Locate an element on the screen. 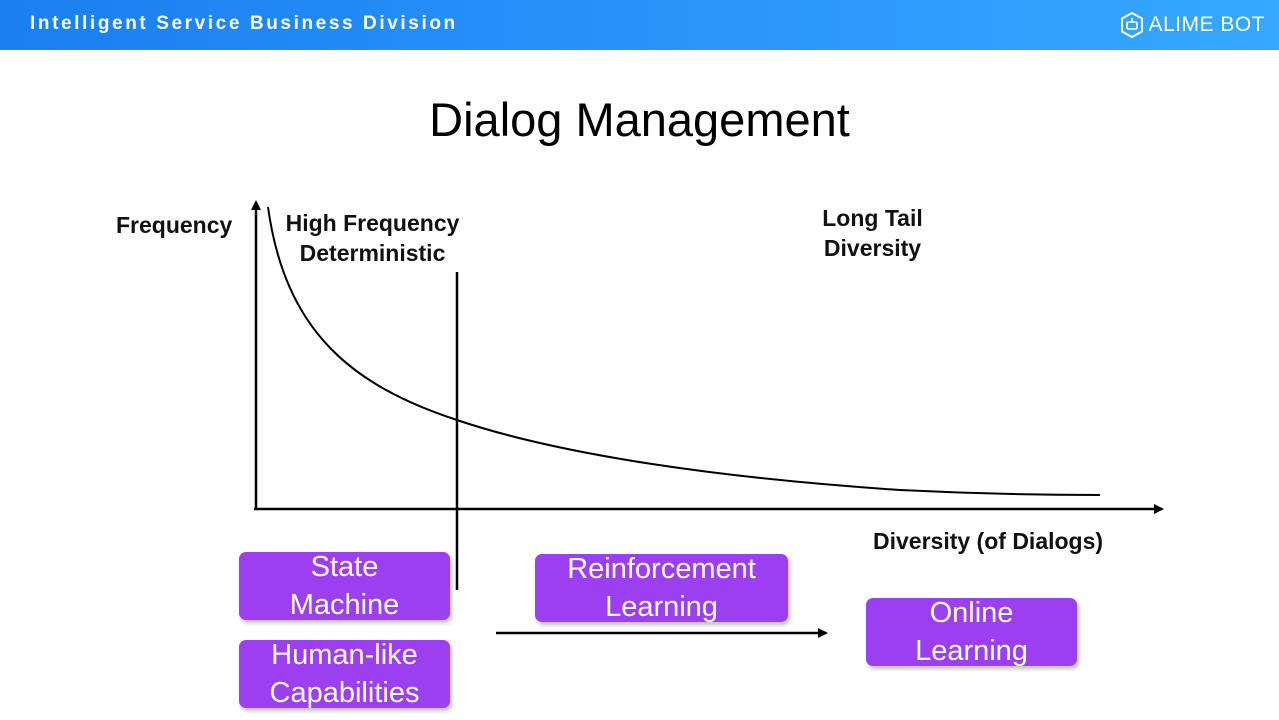  page-title: Dialog Management is located at coordinates (639, 119).